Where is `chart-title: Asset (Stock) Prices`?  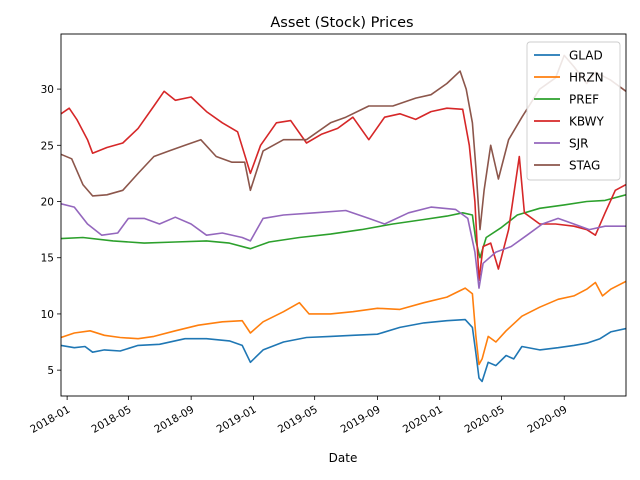 chart-title: Asset (Stock) Prices is located at coordinates (341, 23).